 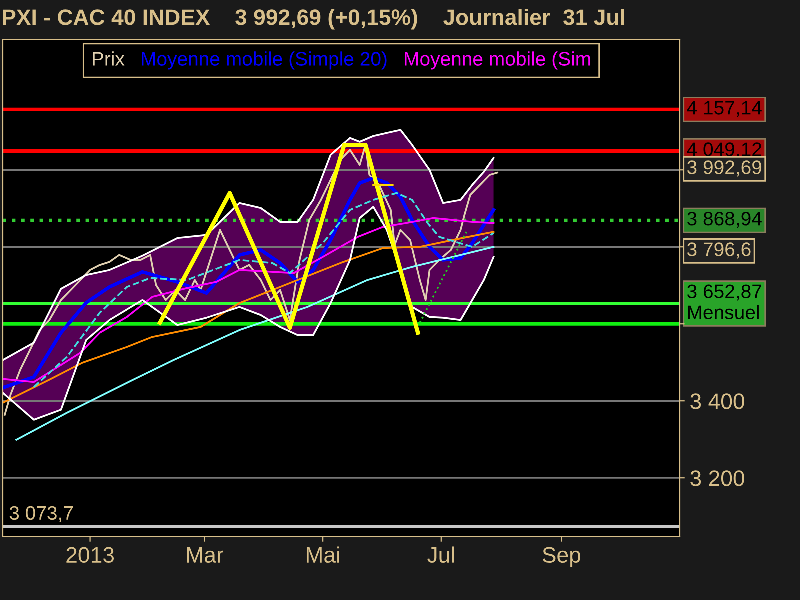 What do you see at coordinates (205, 556) in the screenshot?
I see `x-tick-label: Mar` at bounding box center [205, 556].